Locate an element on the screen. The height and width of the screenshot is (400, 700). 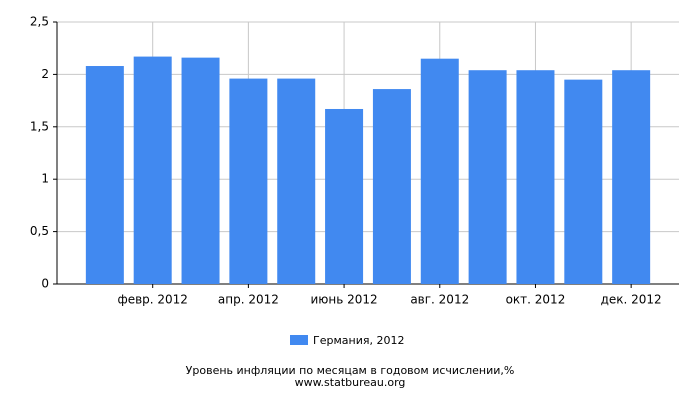
x-tick-label: февр. 2012 is located at coordinates (152, 300).